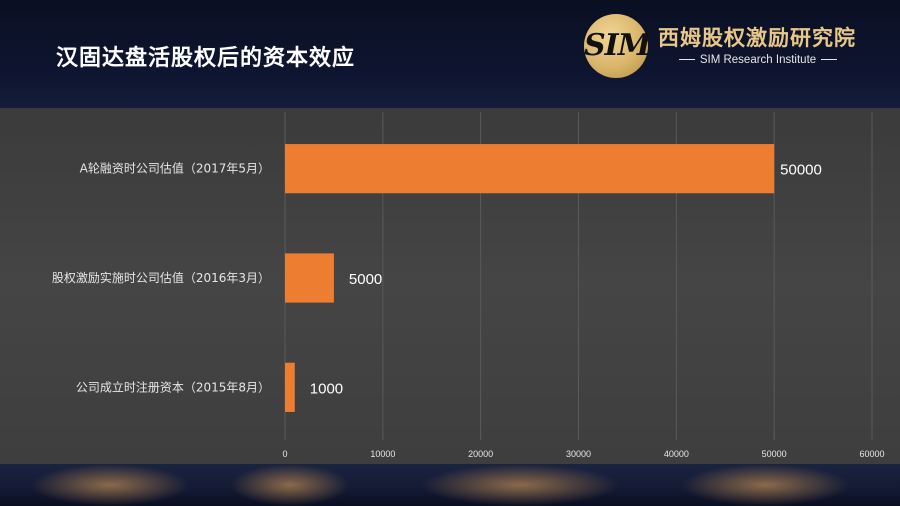  Describe the element at coordinates (578, 454) in the screenshot. I see `x-tick-label: 30000` at that location.